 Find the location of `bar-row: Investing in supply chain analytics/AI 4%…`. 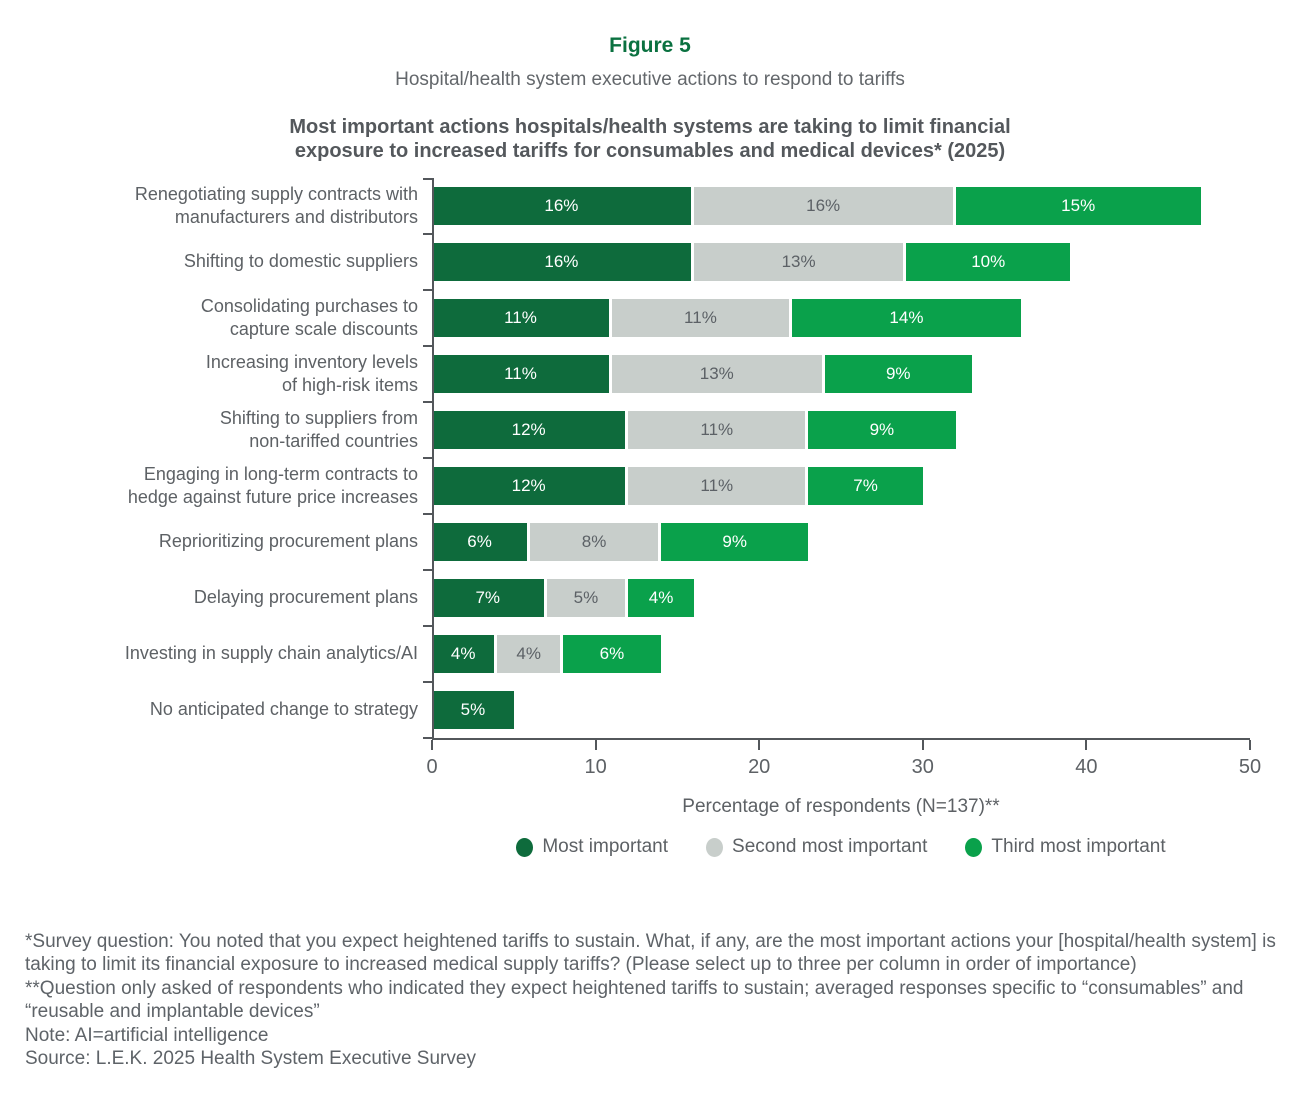

bar-row: Investing in supply chain analytics/AI 4%… is located at coordinates (650, 654).